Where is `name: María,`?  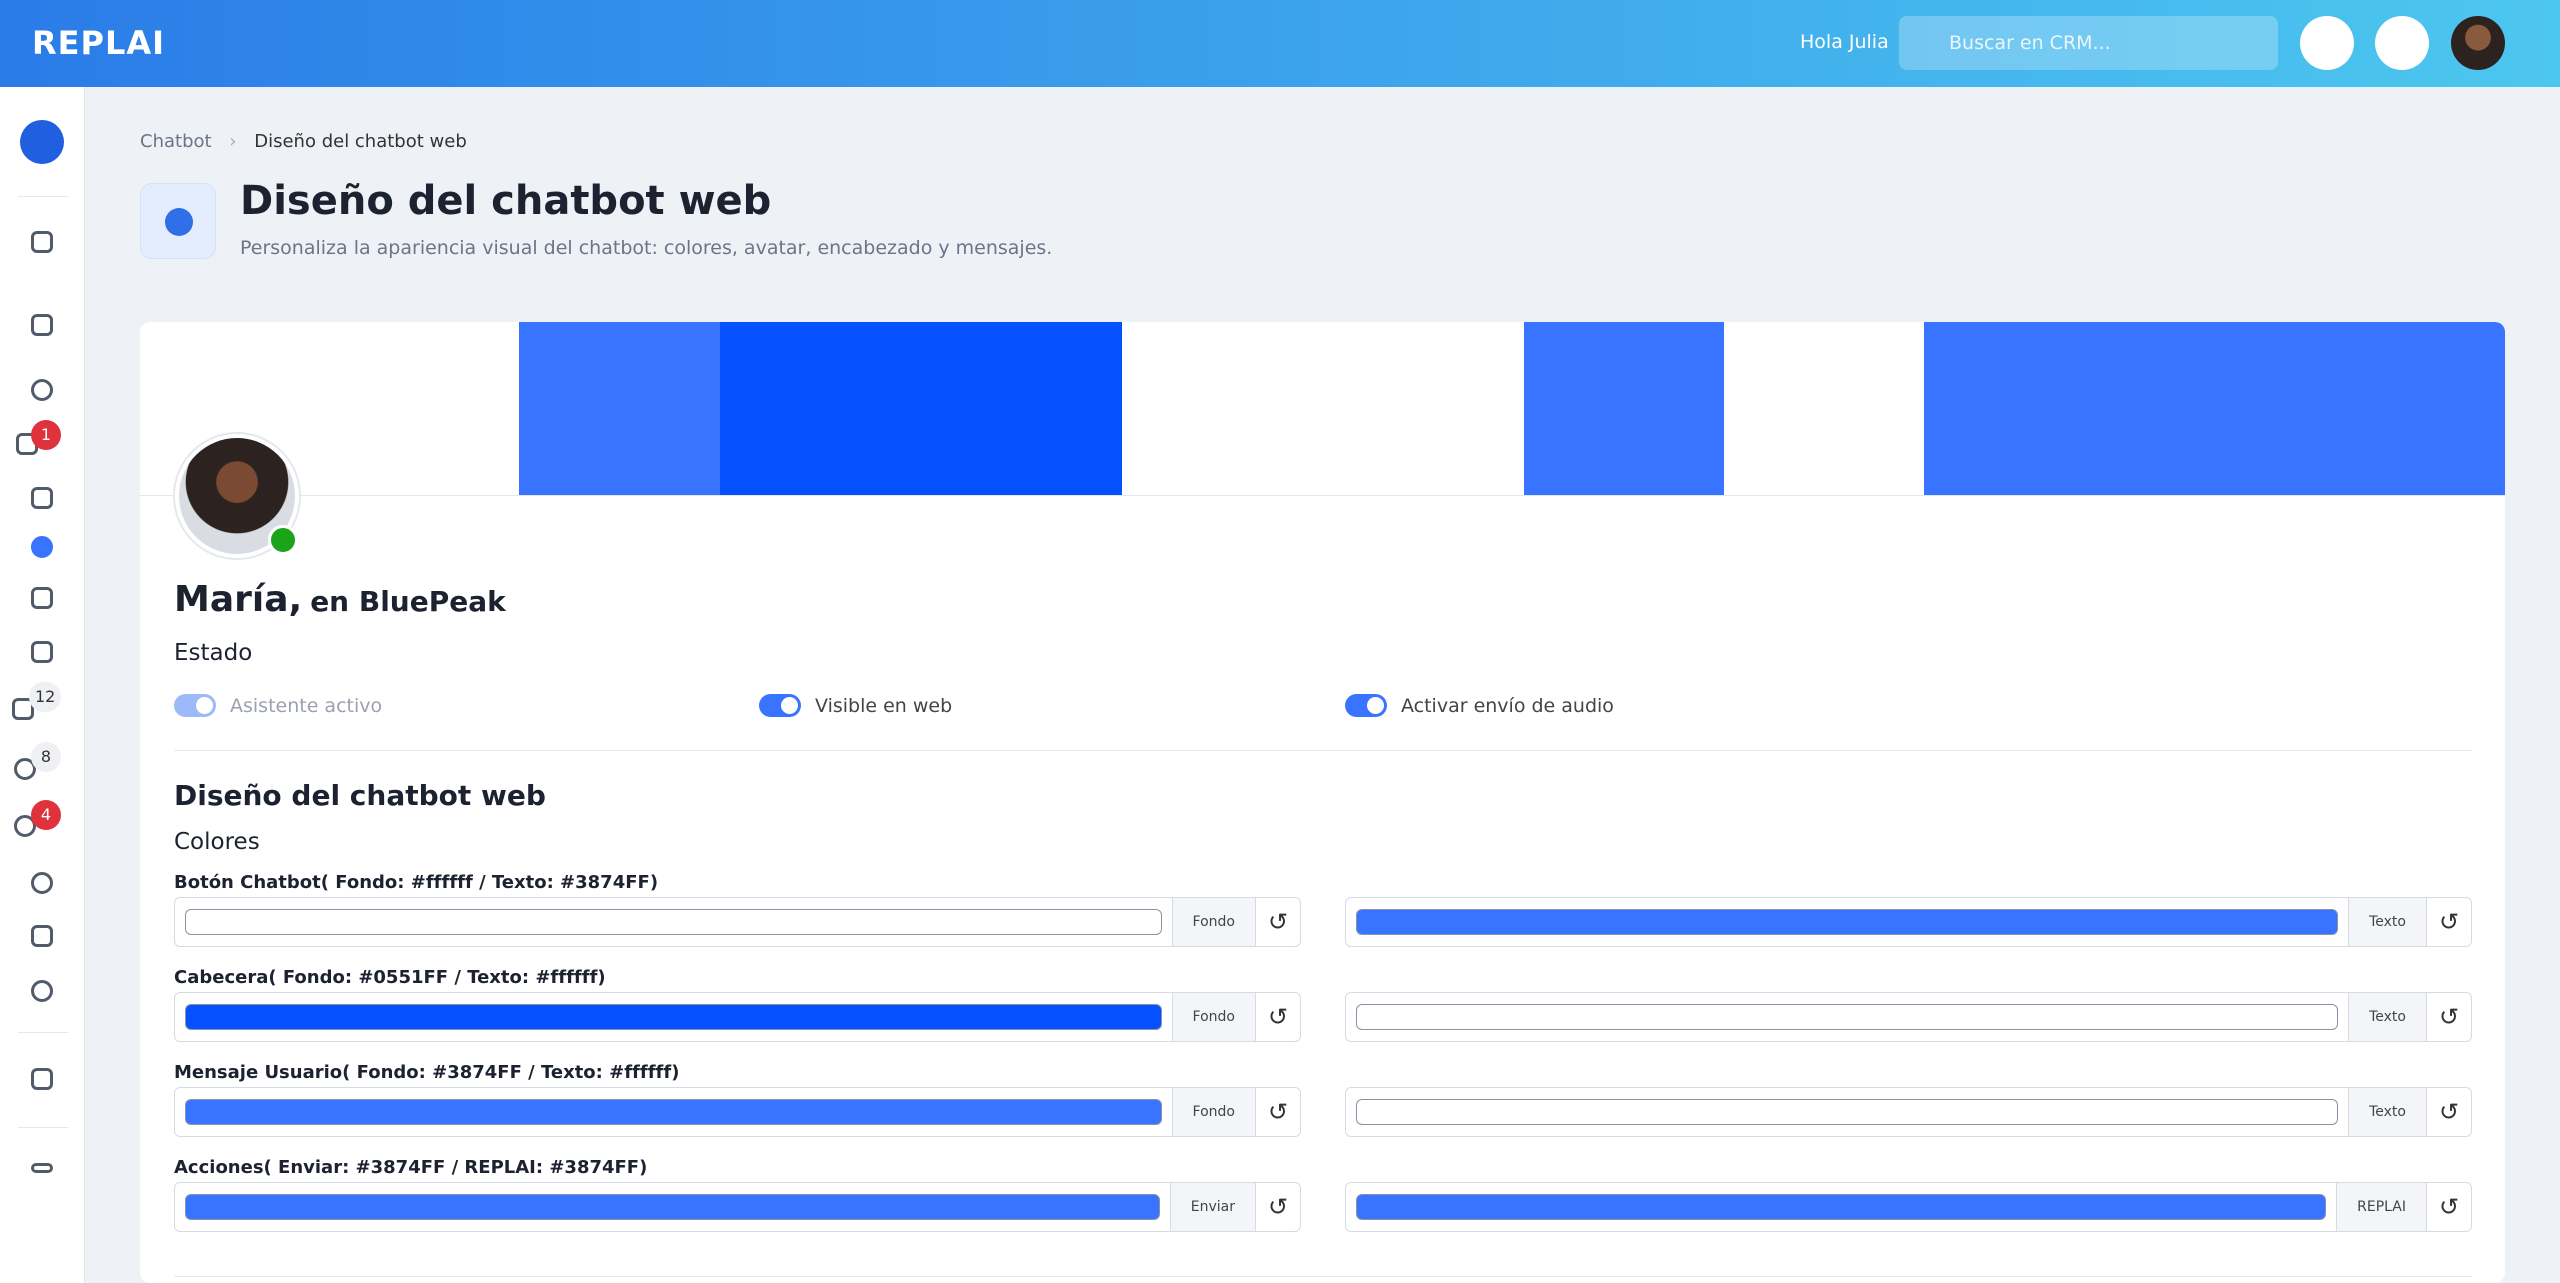 name: María, is located at coordinates (238, 599).